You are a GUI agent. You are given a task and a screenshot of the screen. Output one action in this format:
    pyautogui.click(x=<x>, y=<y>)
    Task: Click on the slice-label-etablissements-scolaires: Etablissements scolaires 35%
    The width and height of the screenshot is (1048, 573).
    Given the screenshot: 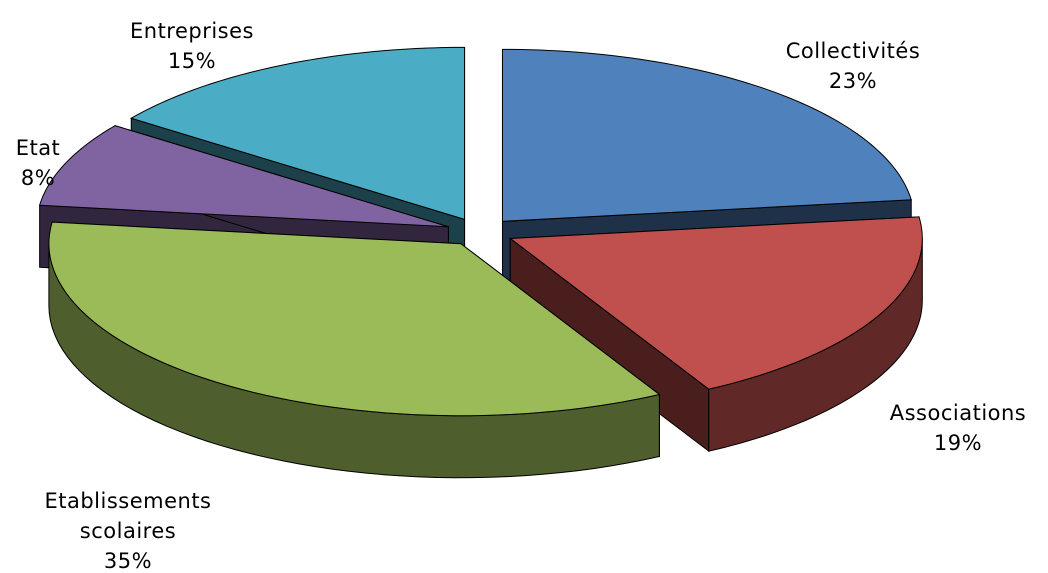 What is the action you would take?
    pyautogui.click(x=127, y=531)
    